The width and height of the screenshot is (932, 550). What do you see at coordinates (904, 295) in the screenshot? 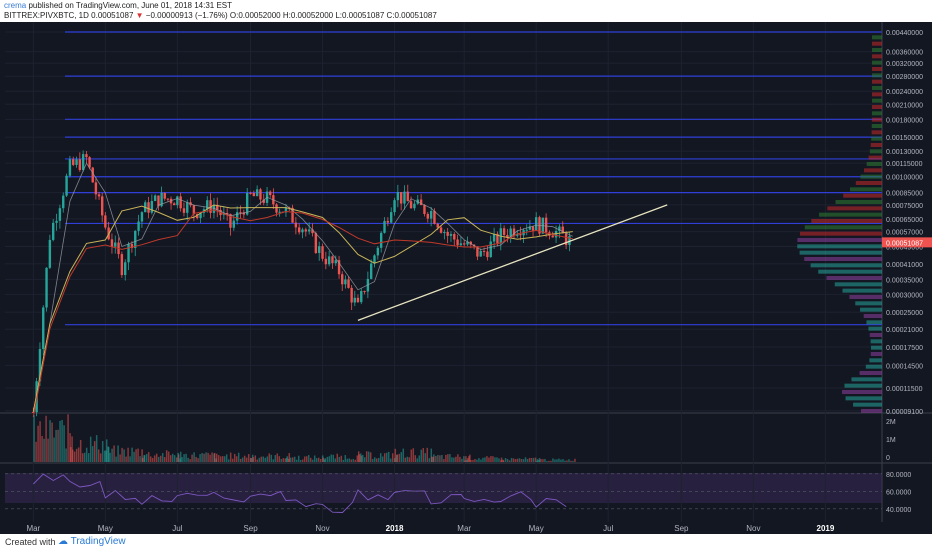
I see `y-tick-label: 0.00030000` at bounding box center [904, 295].